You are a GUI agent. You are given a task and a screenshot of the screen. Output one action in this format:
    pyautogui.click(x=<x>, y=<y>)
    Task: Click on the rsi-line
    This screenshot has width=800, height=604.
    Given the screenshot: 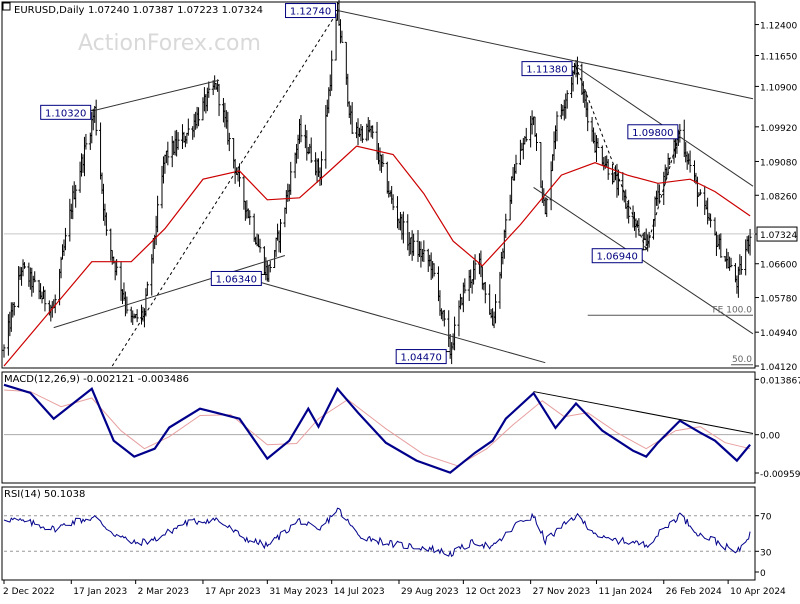 What is the action you would take?
    pyautogui.click(x=377, y=532)
    